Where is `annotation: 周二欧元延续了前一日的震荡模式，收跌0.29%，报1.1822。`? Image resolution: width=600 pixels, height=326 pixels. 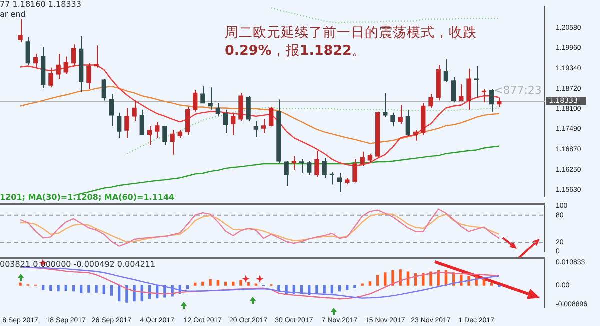 annotation: 周二欧元延续了前一日的震荡模式，收跌0.29%，报1.1822。 is located at coordinates (351, 42).